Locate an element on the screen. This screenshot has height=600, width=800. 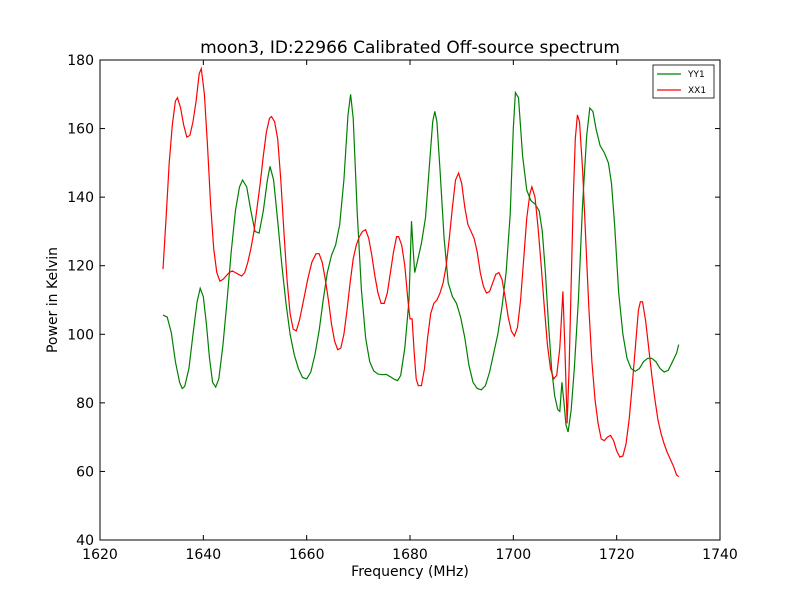
y-axis-label: Power in Kelvin is located at coordinates (53, 300).